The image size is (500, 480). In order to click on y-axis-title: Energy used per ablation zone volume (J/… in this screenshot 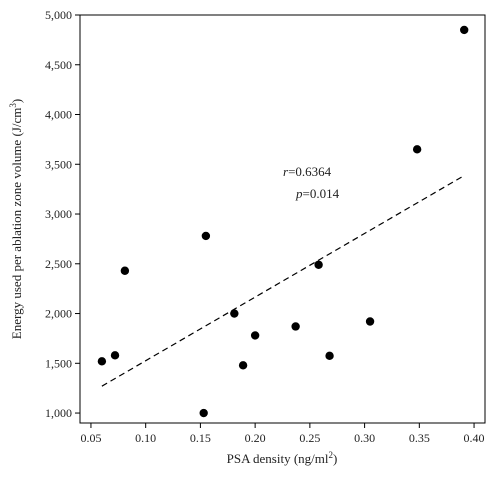, I will do `click(16, 219)`.